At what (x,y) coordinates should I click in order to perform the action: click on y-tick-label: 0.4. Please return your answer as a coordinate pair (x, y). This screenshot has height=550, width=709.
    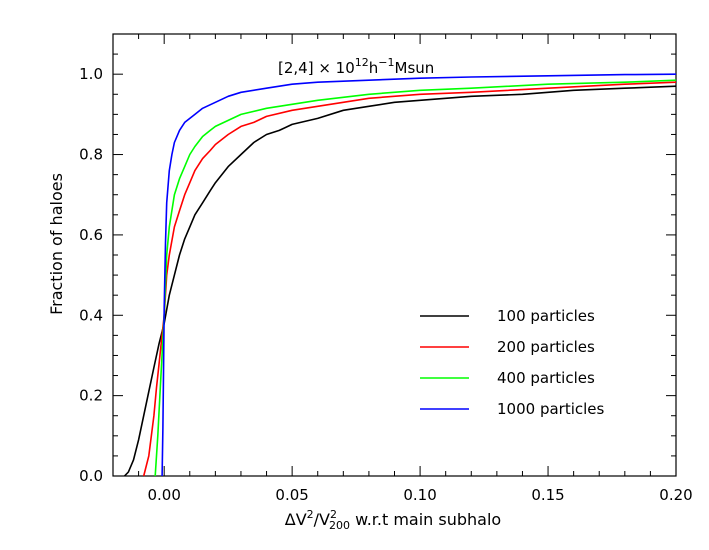
    Looking at the image, I should click on (91, 315).